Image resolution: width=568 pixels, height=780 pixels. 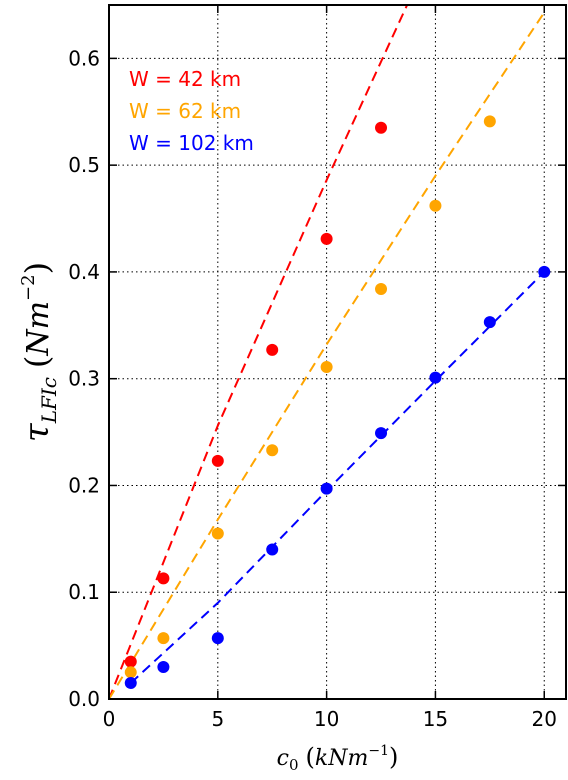 I want to click on x-axis-label-open: (, so click(x=310, y=757).